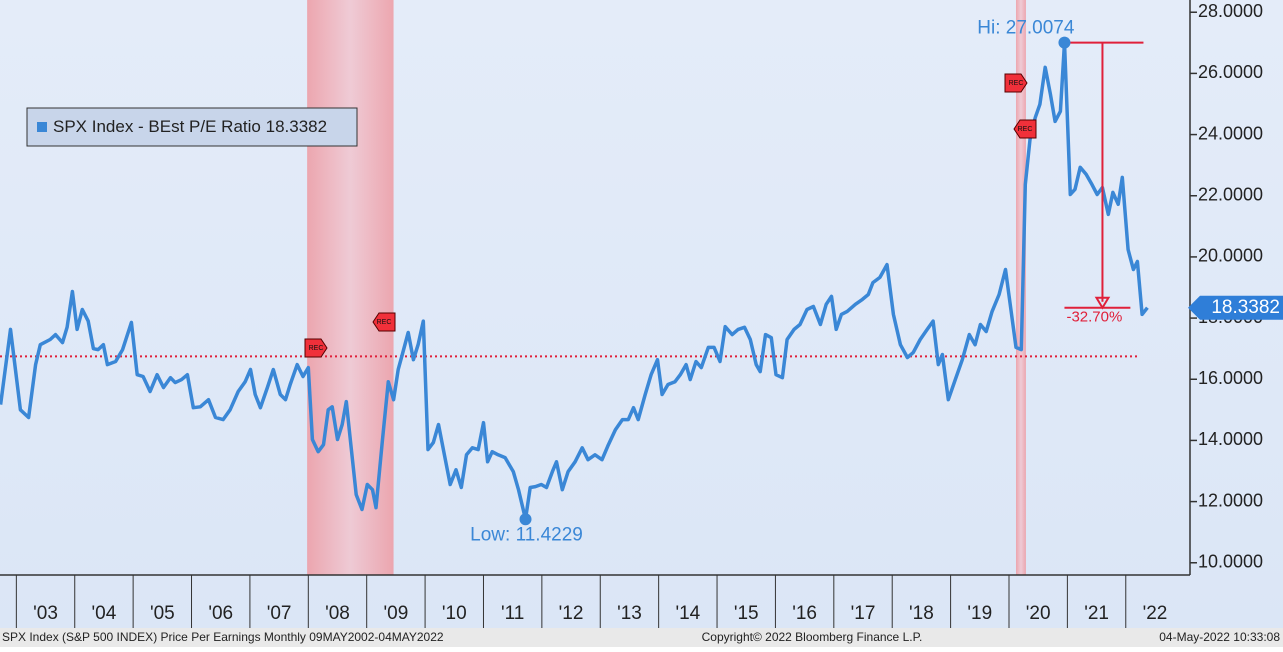 The height and width of the screenshot is (652, 1283). What do you see at coordinates (571, 613) in the screenshot?
I see `x-tick-label: '12` at bounding box center [571, 613].